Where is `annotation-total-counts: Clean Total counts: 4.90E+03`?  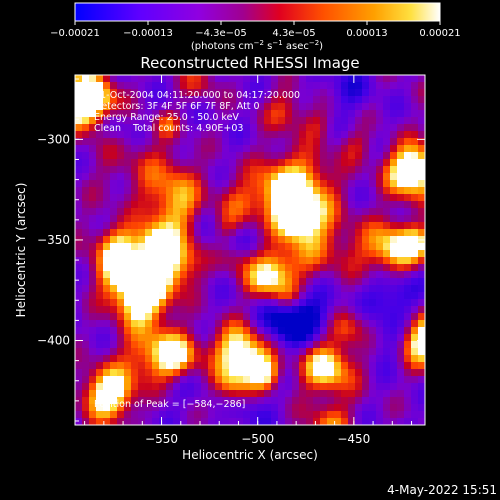 annotation-total-counts: Clean Total counts: 4.90E+03 is located at coordinates (168, 128).